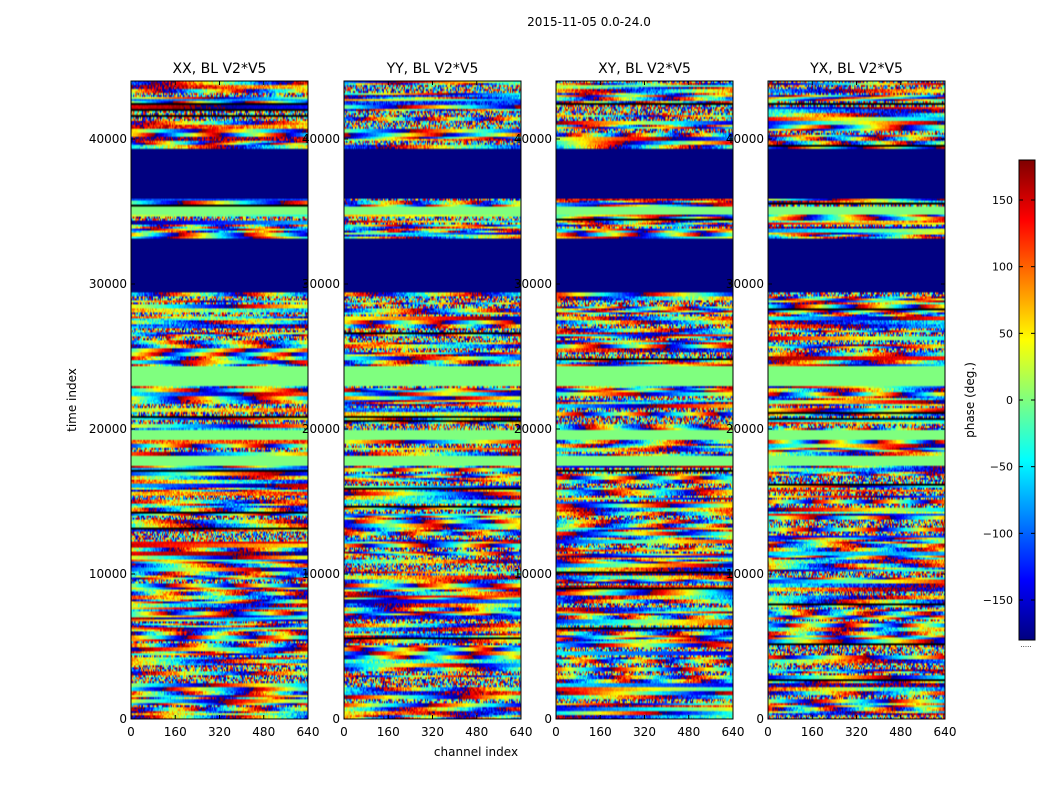 This screenshot has width=1050, height=800. Describe the element at coordinates (432, 69) in the screenshot. I see `panel-title: YY, BL V2*V5` at that location.